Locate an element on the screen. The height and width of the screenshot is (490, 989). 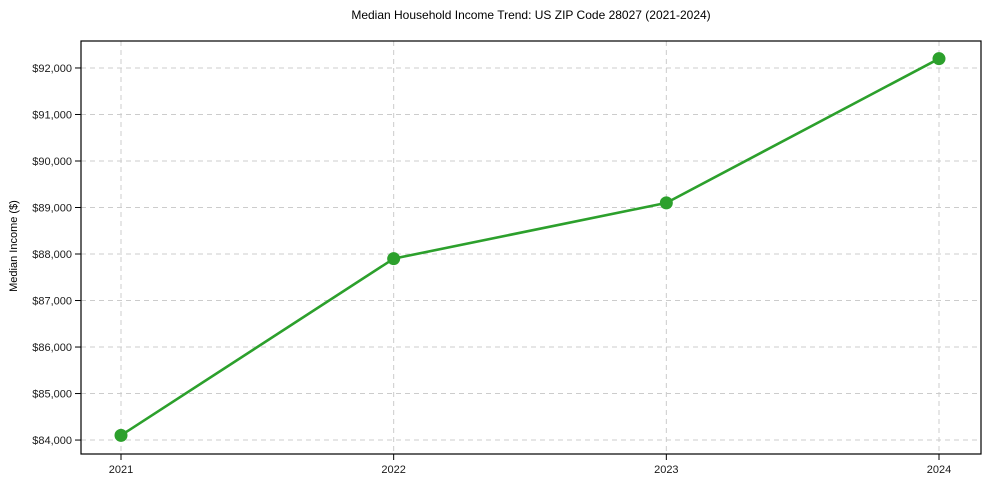
x-tick-label: 2021 is located at coordinates (121, 470).